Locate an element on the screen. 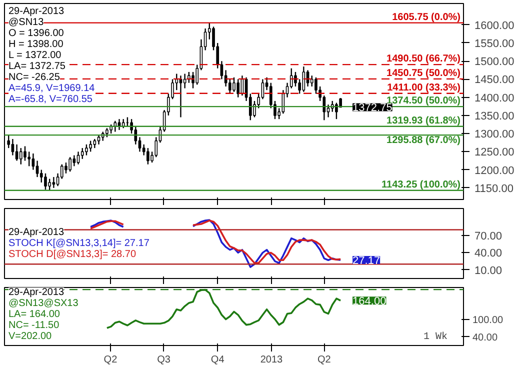 The width and height of the screenshot is (525, 372). ref-line-label: 1143.25 (100.0%) is located at coordinates (421, 184).